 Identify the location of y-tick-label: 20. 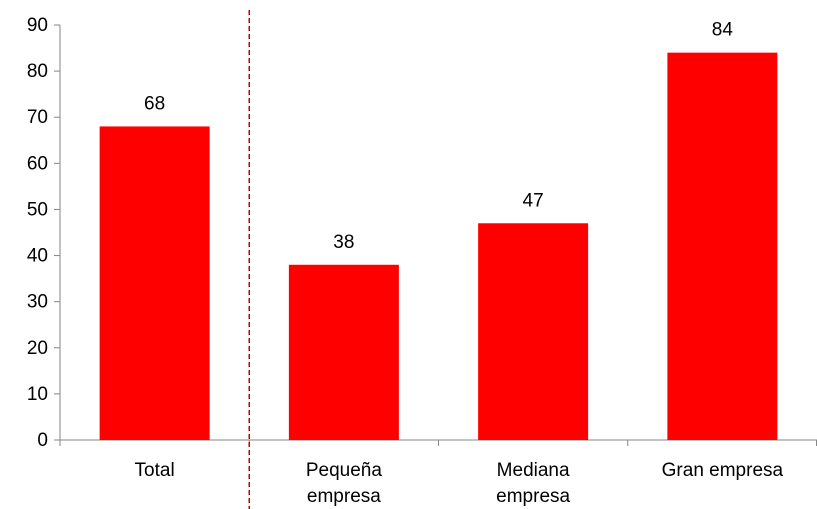
(37, 348).